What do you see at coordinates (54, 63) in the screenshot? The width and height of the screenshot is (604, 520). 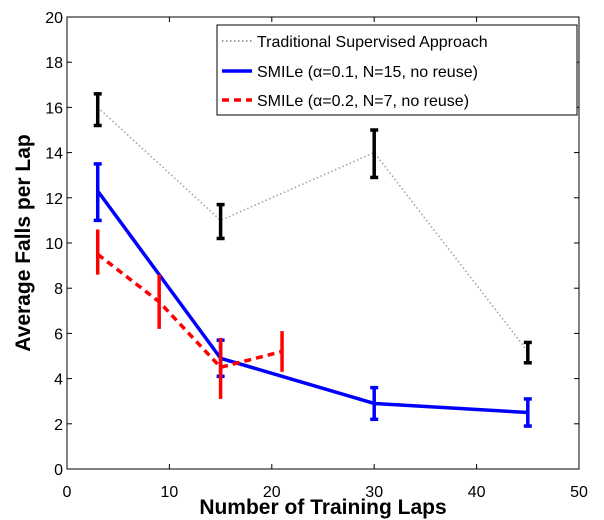 I see `y-tick-label: 18` at bounding box center [54, 63].